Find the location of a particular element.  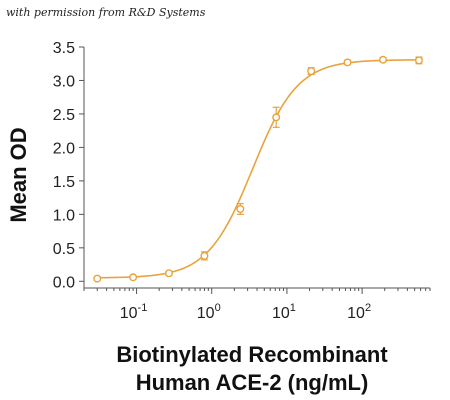

x-axis-title-line-2: Human ACE-2 (ng/mL) is located at coordinates (252, 382).